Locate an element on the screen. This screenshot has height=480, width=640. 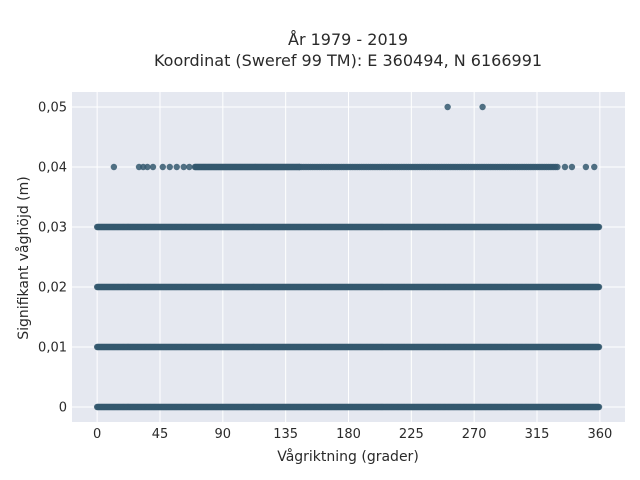
x-tick-label: 90 is located at coordinates (223, 434).